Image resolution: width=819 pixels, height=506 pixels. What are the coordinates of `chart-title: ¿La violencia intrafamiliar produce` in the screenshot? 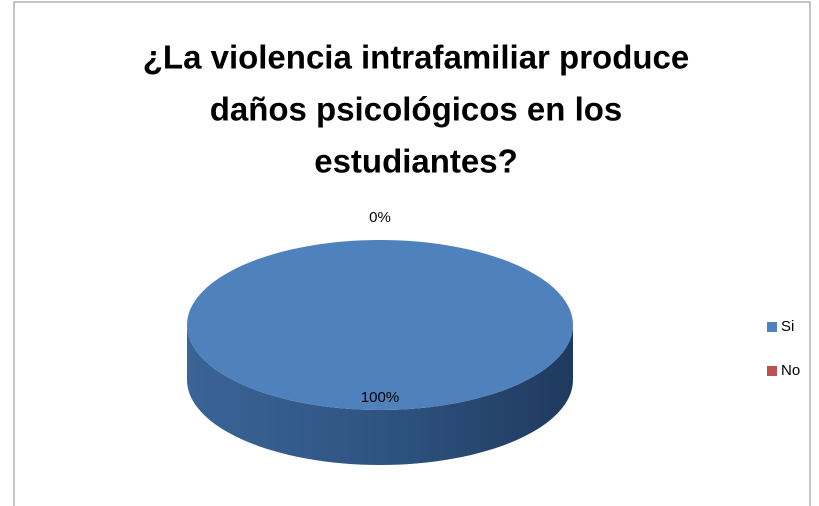 It's located at (416, 57).